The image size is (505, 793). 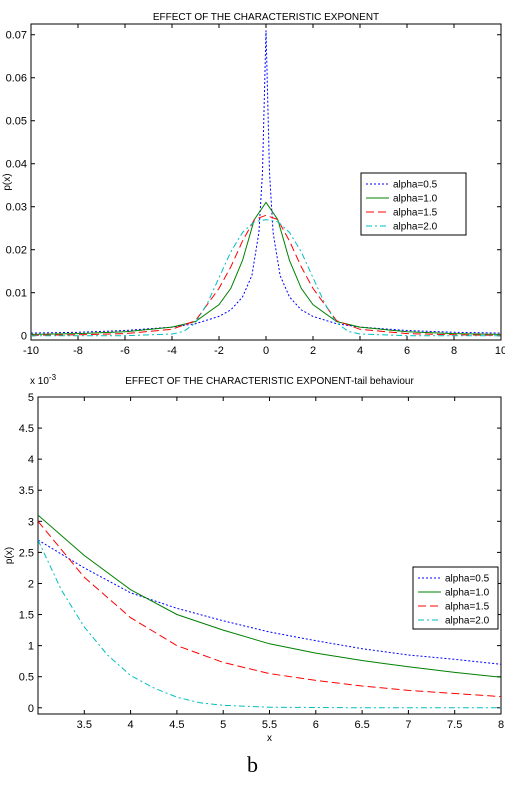 I want to click on top-chart-title: EFFECT OF THE CHARACTERISTIC EXPONENT, so click(x=266, y=17).